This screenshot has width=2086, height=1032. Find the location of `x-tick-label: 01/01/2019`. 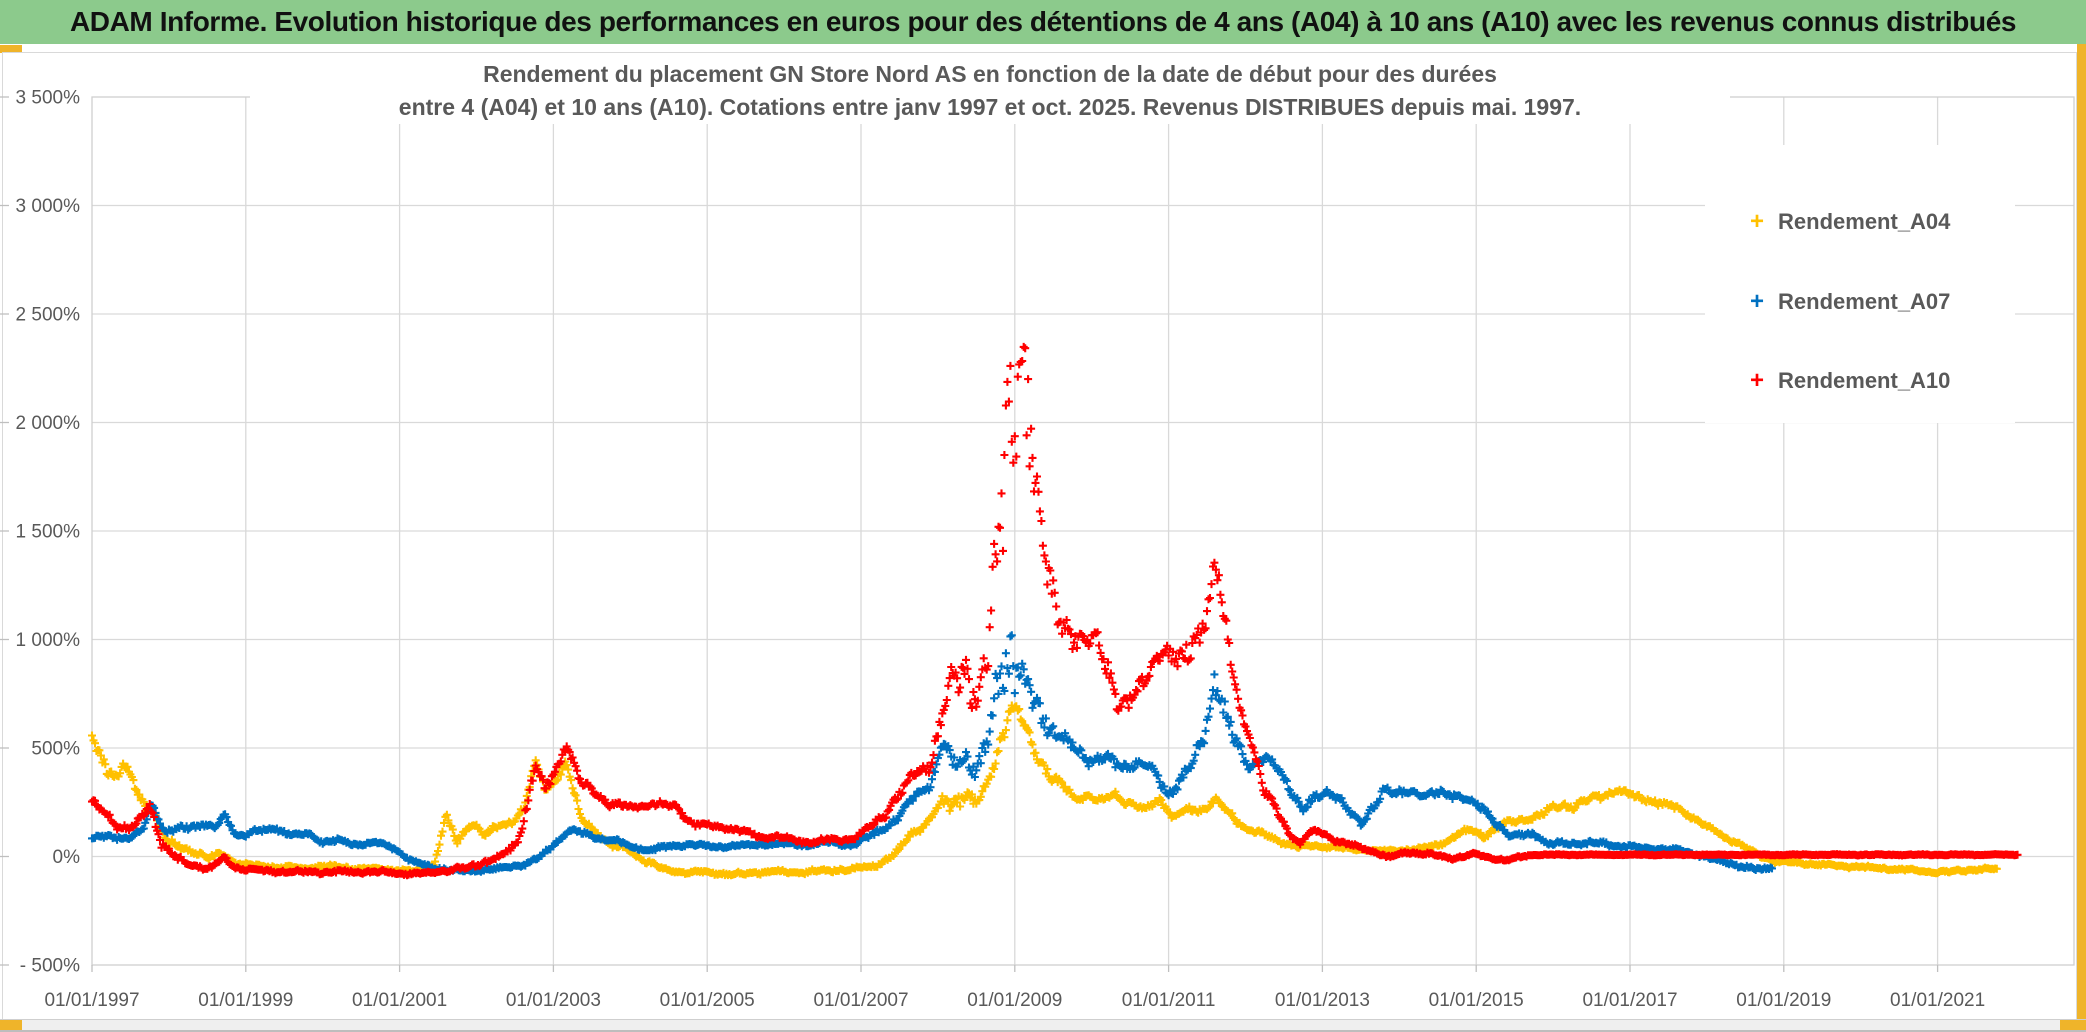

x-tick-label: 01/01/2019 is located at coordinates (1783, 1000).